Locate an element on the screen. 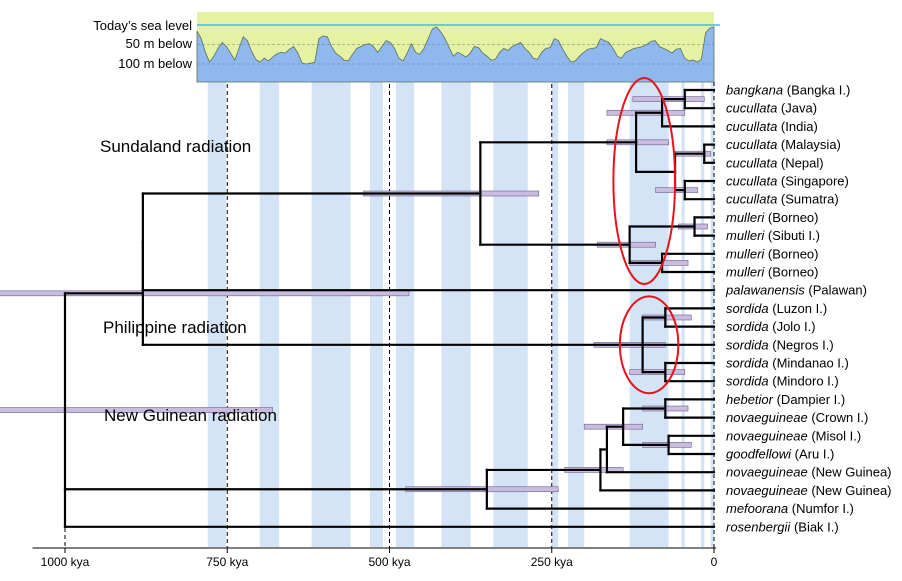 The height and width of the screenshot is (581, 902). taxon-species: hebetior is located at coordinates (750, 399).